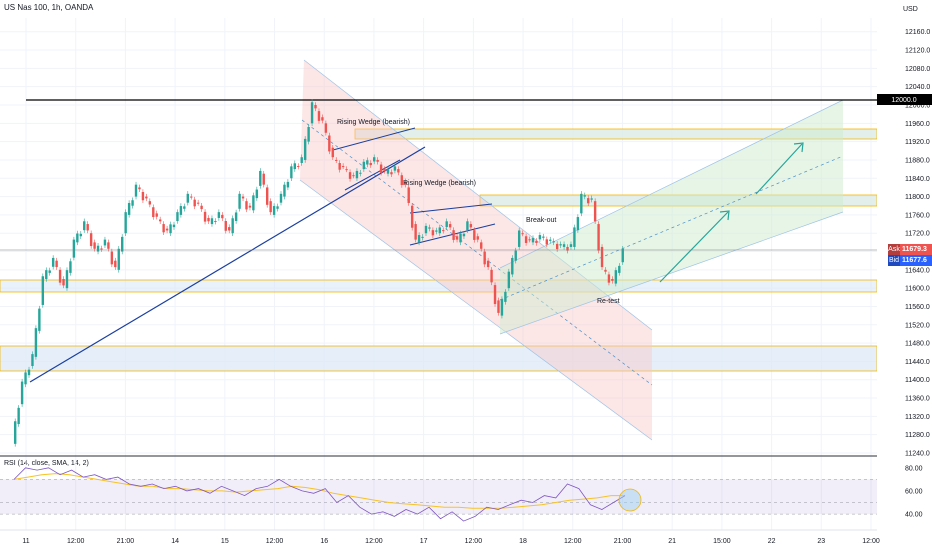 The width and height of the screenshot is (932, 550). What do you see at coordinates (821, 541) in the screenshot?
I see `x-tick-label: 23` at bounding box center [821, 541].